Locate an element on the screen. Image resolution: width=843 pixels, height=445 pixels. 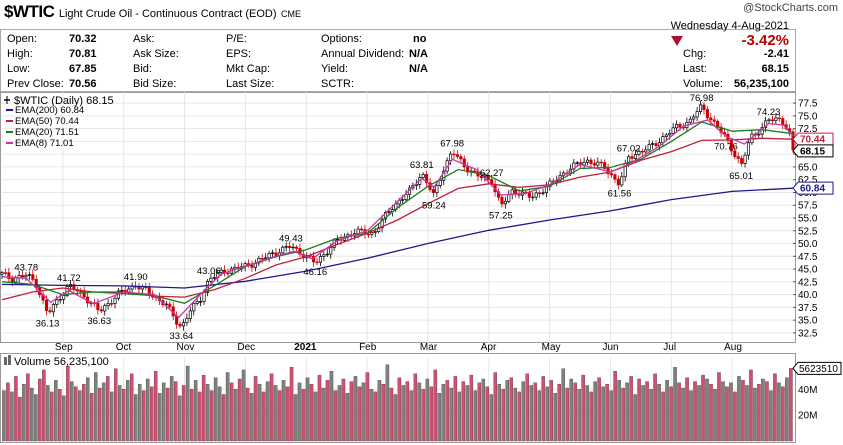
svg-text: 5623510 is located at coordinates (818, 369).